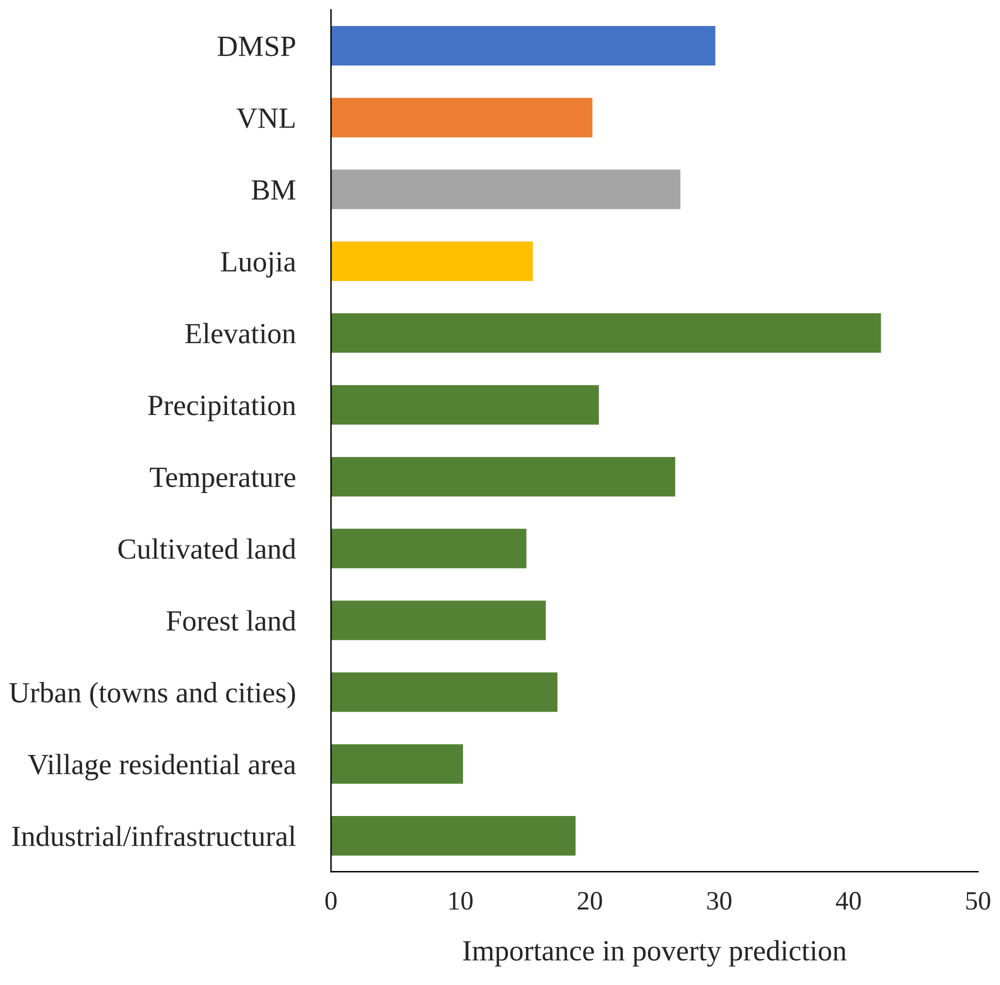 This screenshot has height=985, width=1000. Describe the element at coordinates (257, 46) in the screenshot. I see `y-tick-label: DMSP` at that location.